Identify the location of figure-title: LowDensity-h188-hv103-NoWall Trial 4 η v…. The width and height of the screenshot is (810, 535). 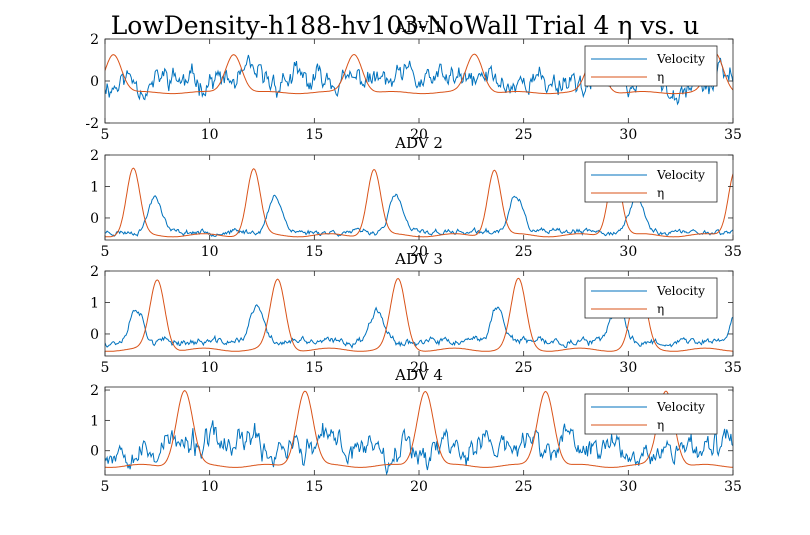
(405, 25).